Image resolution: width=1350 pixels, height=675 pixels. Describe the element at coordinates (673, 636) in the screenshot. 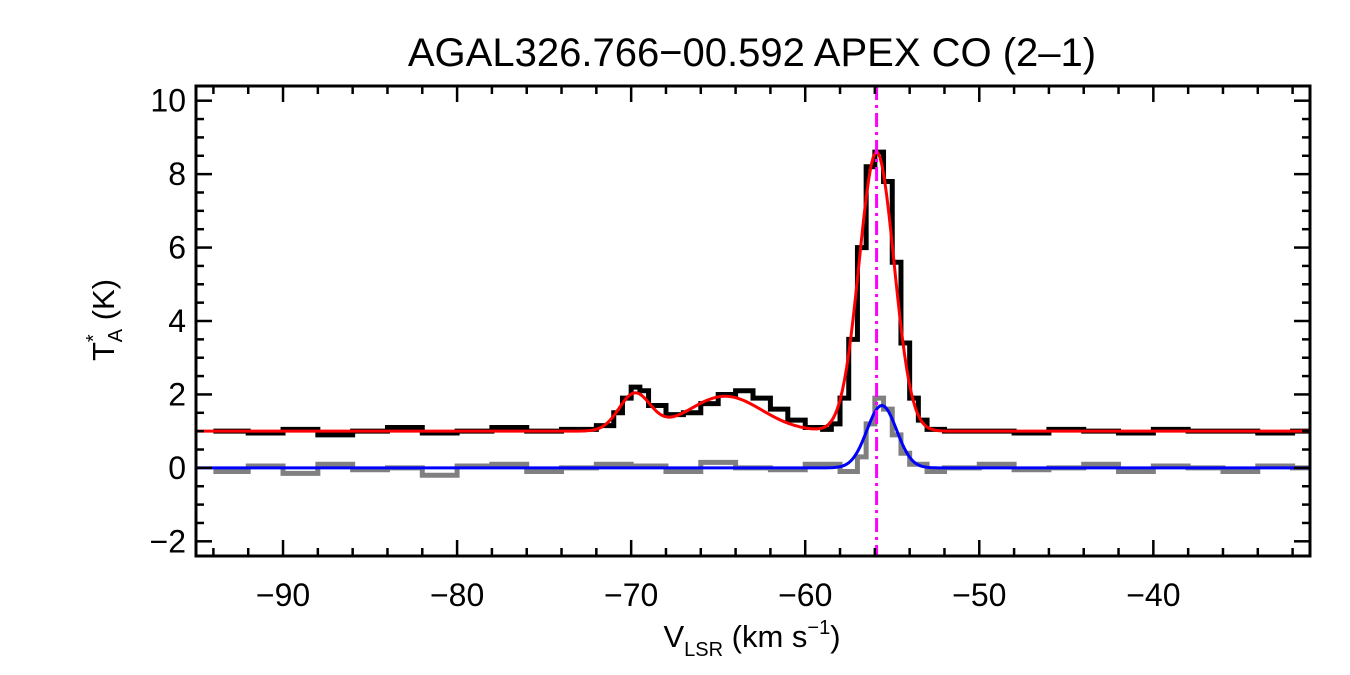

I see `x-axis-label-main: V` at that location.